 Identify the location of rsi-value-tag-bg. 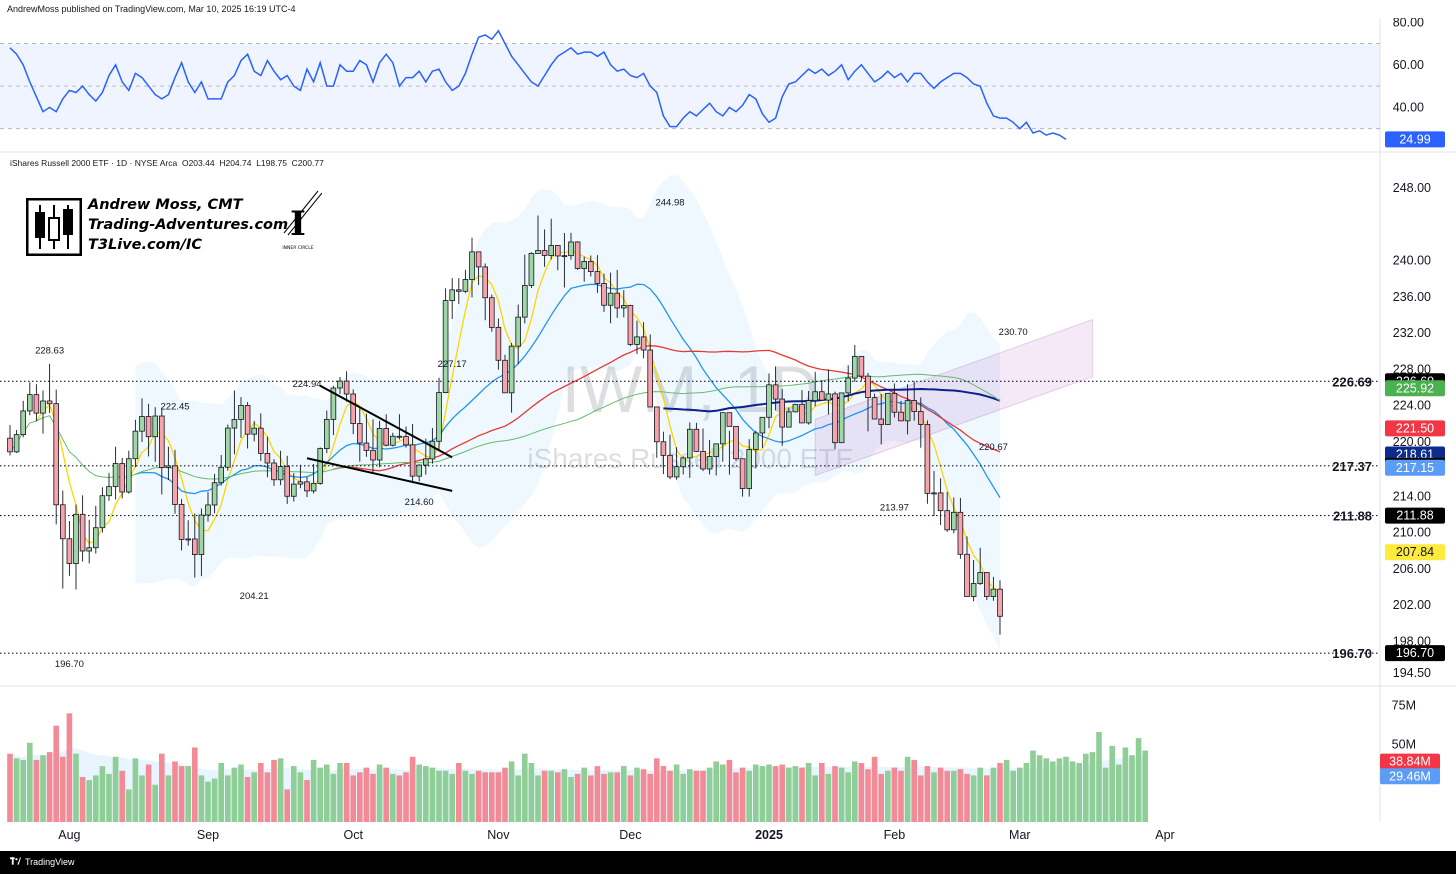
(1415, 139).